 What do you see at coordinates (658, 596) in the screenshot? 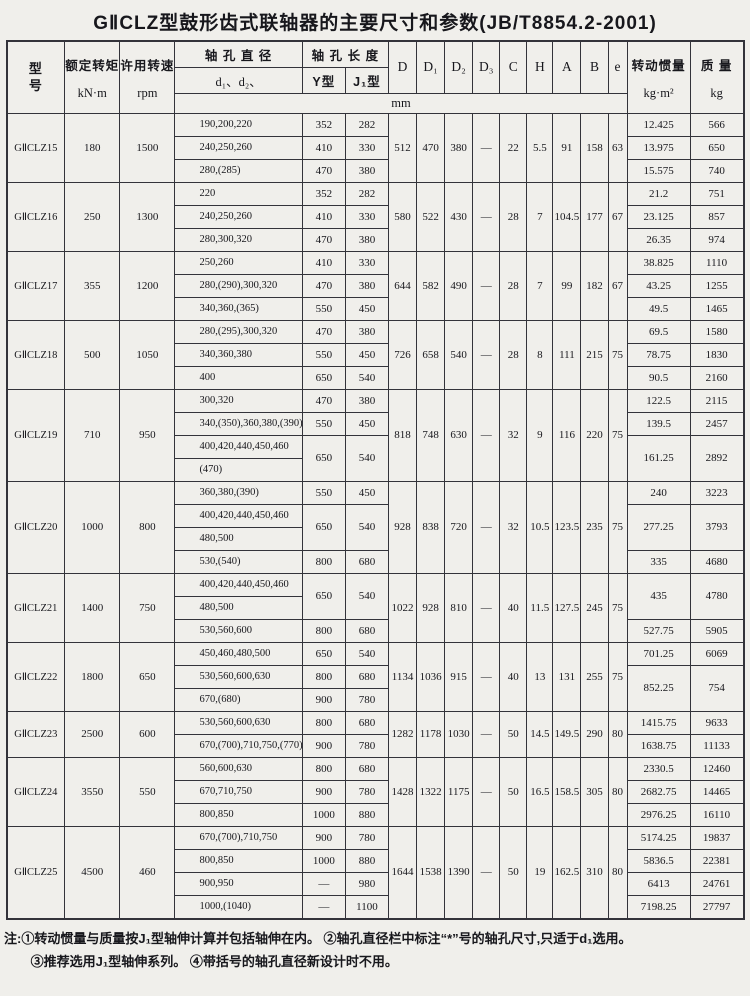
I see `inertia-cell: 435` at bounding box center [658, 596].